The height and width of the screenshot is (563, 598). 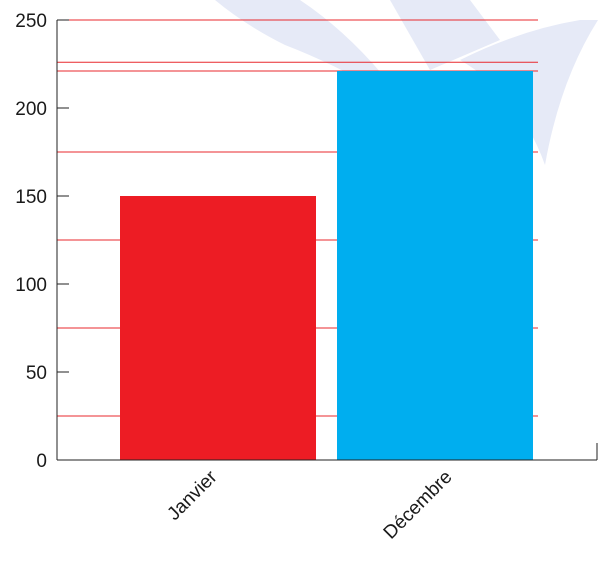 I want to click on x-tick-label-janvier: Janvier, so click(x=192, y=495).